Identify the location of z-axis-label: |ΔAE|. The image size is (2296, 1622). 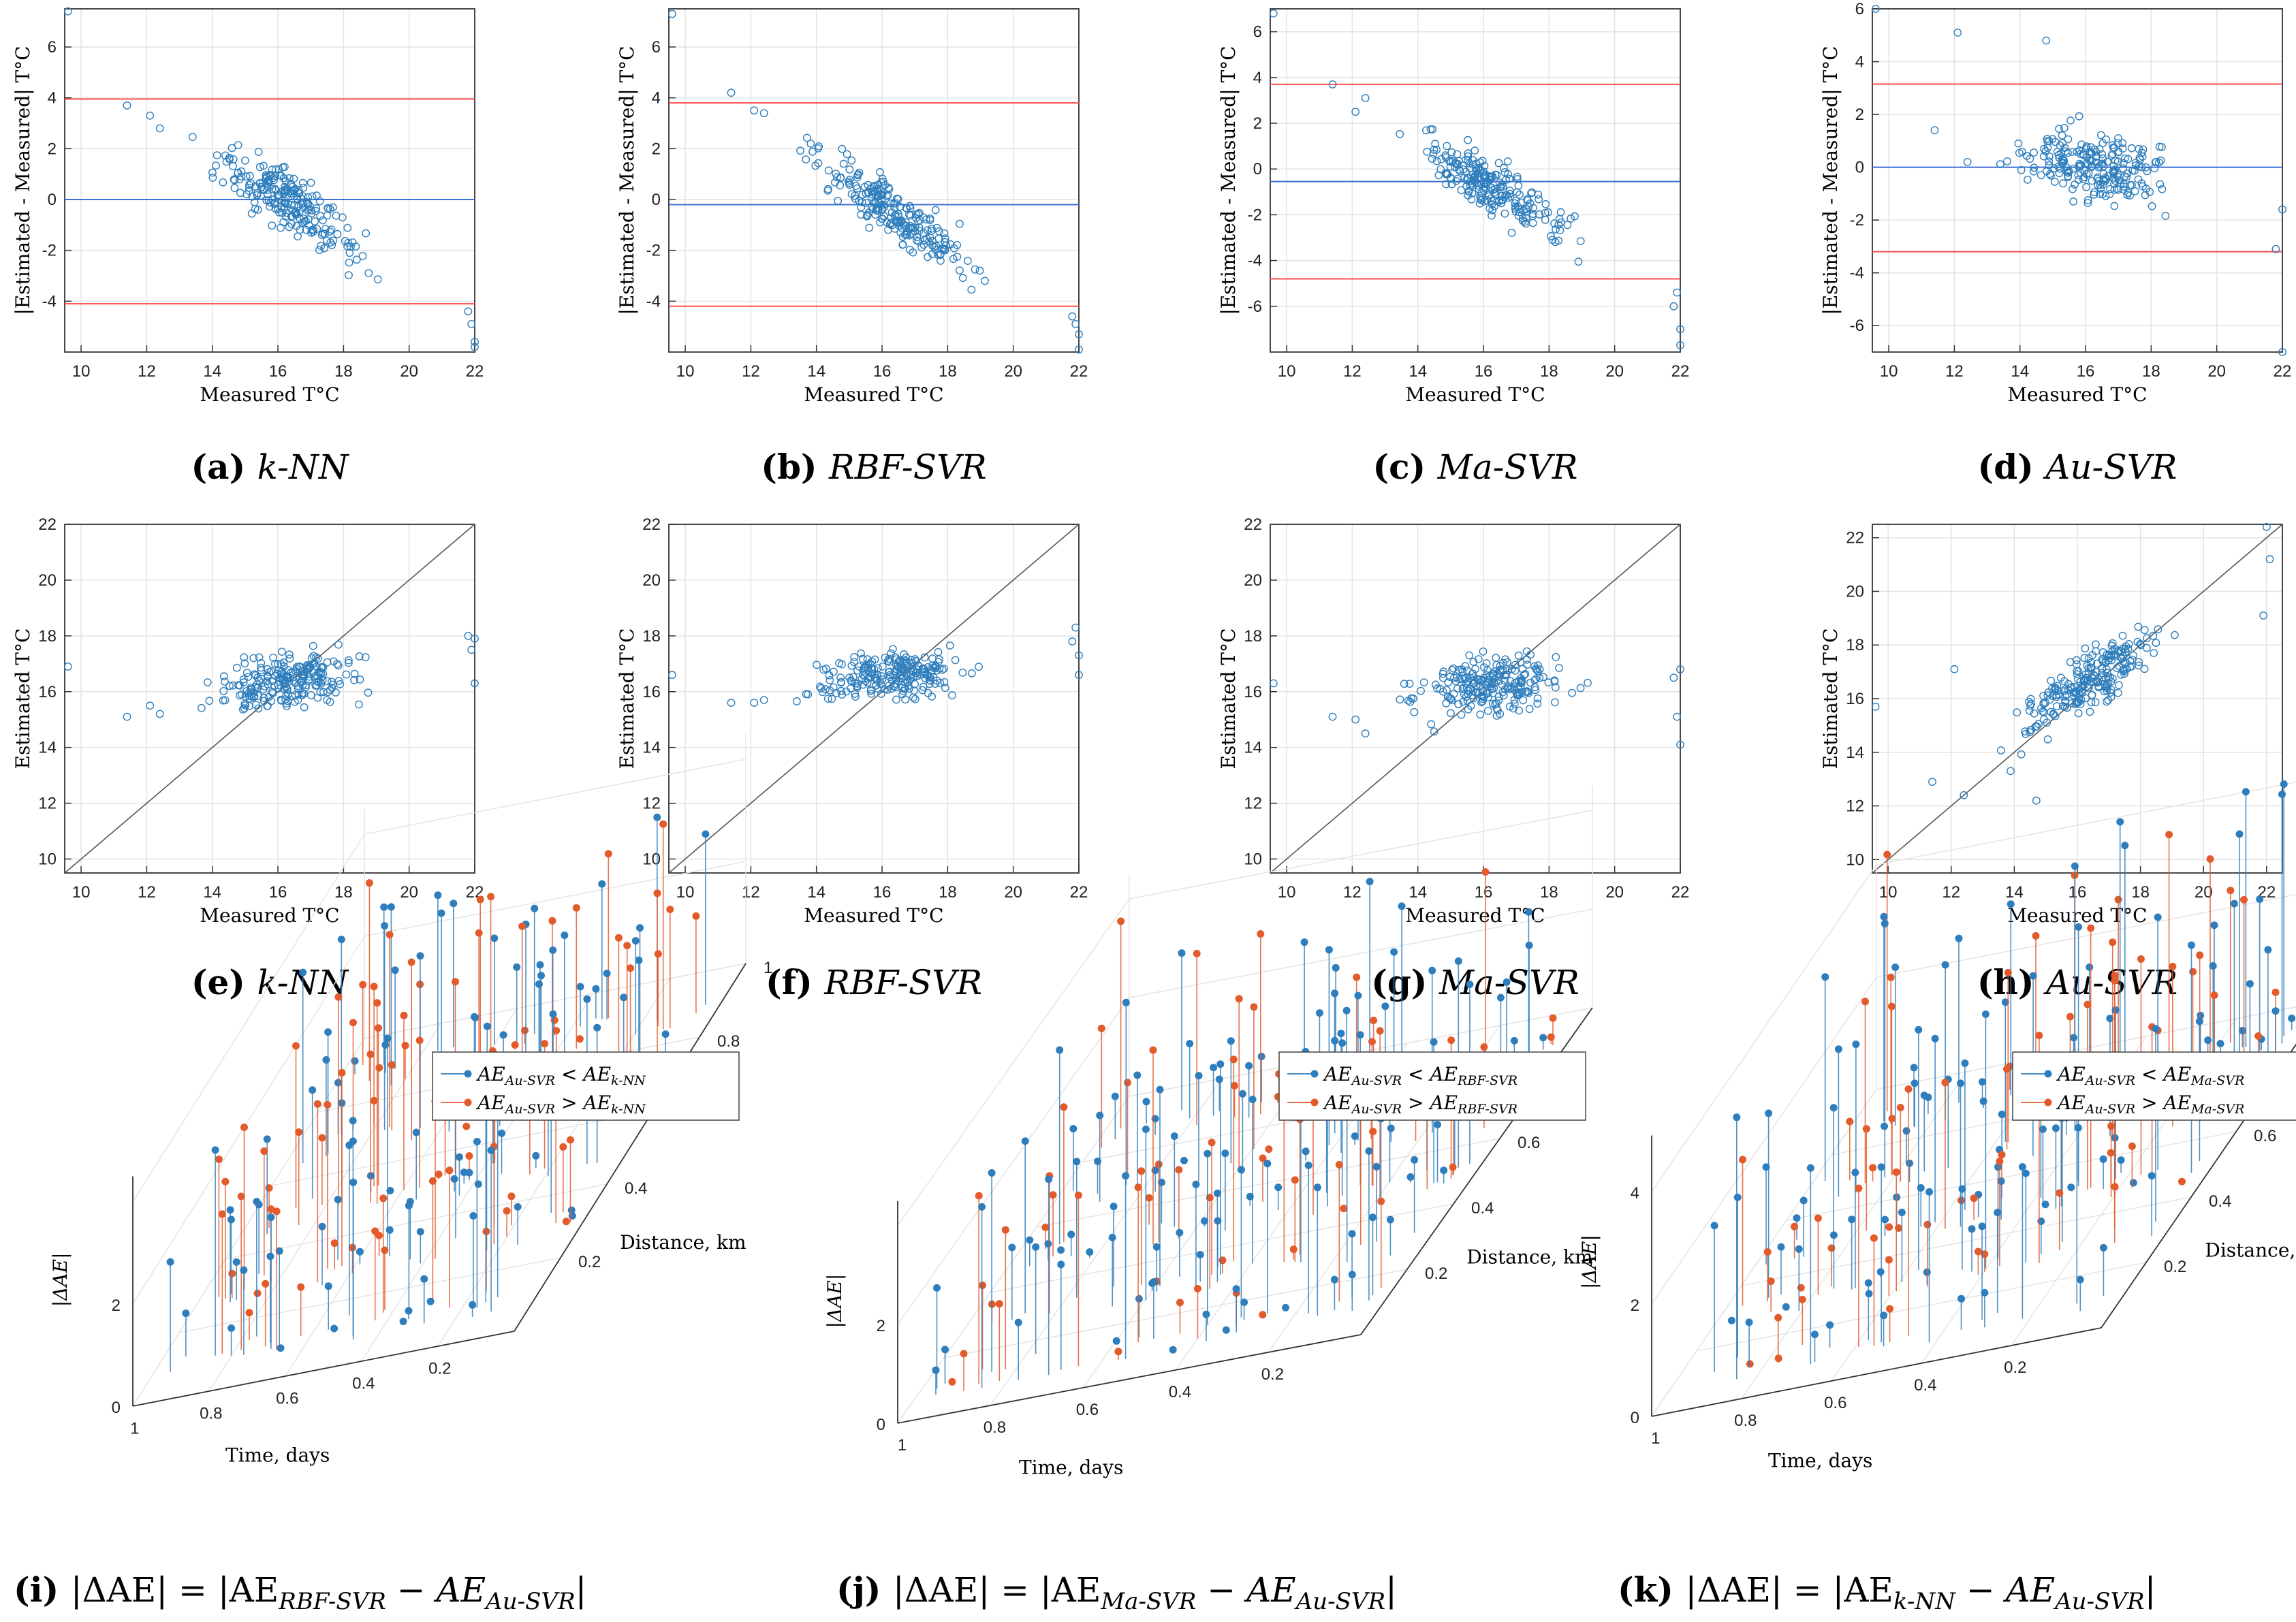
(1590, 1262).